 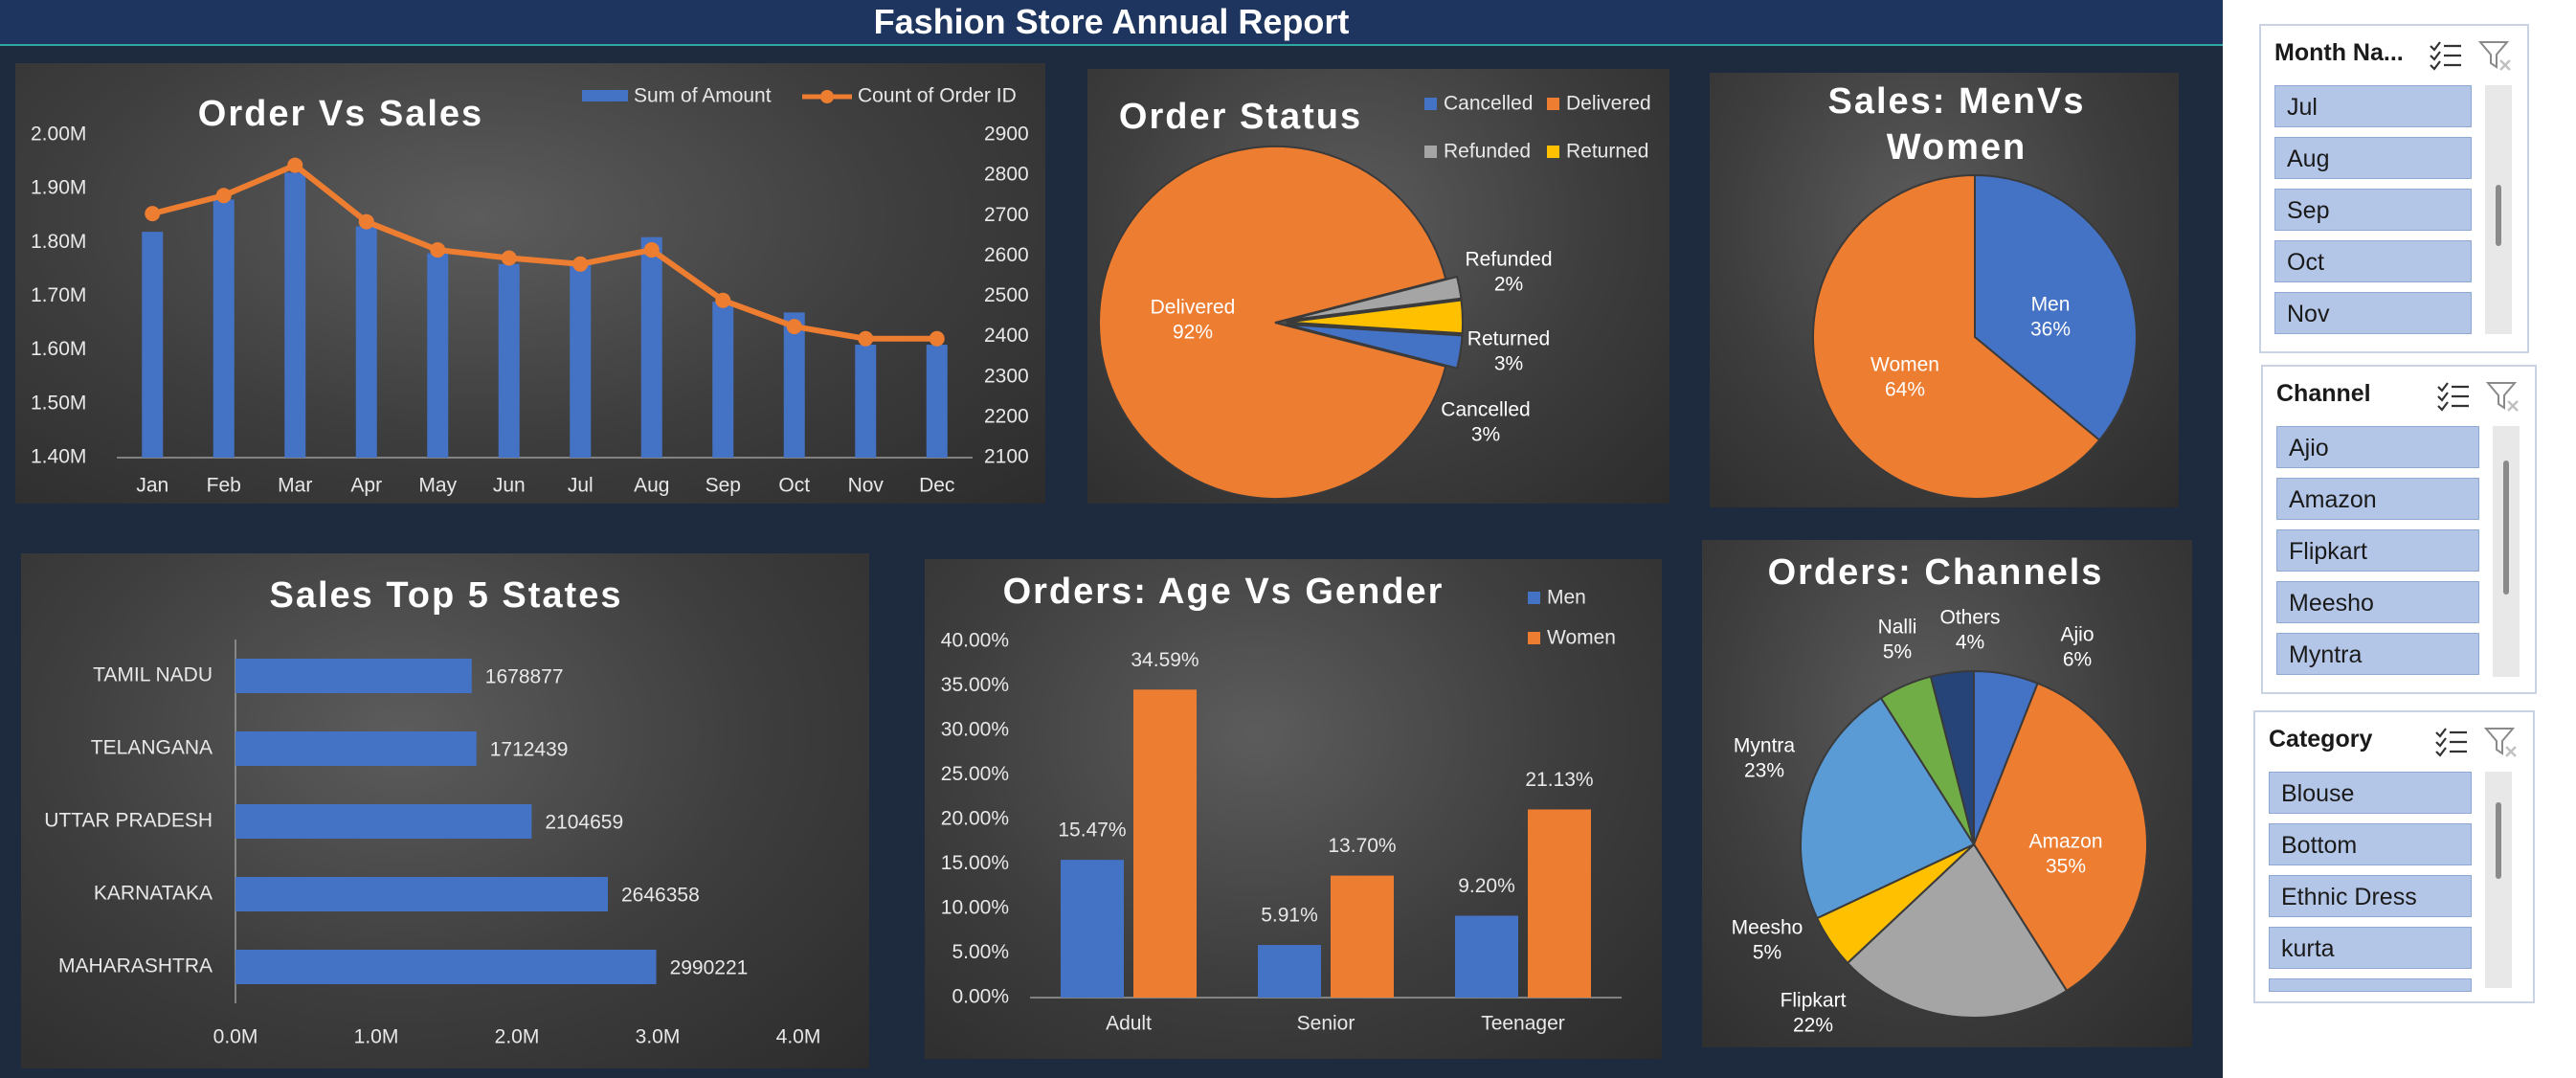 I want to click on y-tick-label: 10.00%, so click(x=975, y=908).